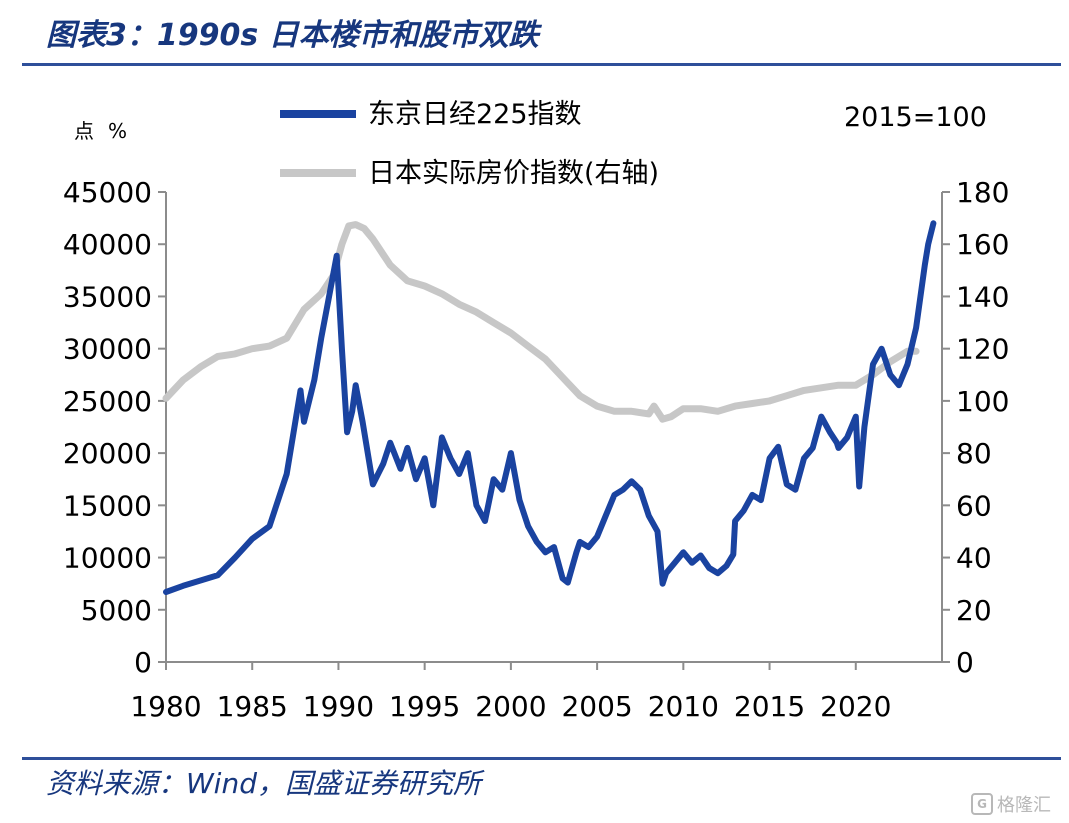 The width and height of the screenshot is (1069, 823). What do you see at coordinates (510, 706) in the screenshot?
I see `x-tick-label: 2000` at bounding box center [510, 706].